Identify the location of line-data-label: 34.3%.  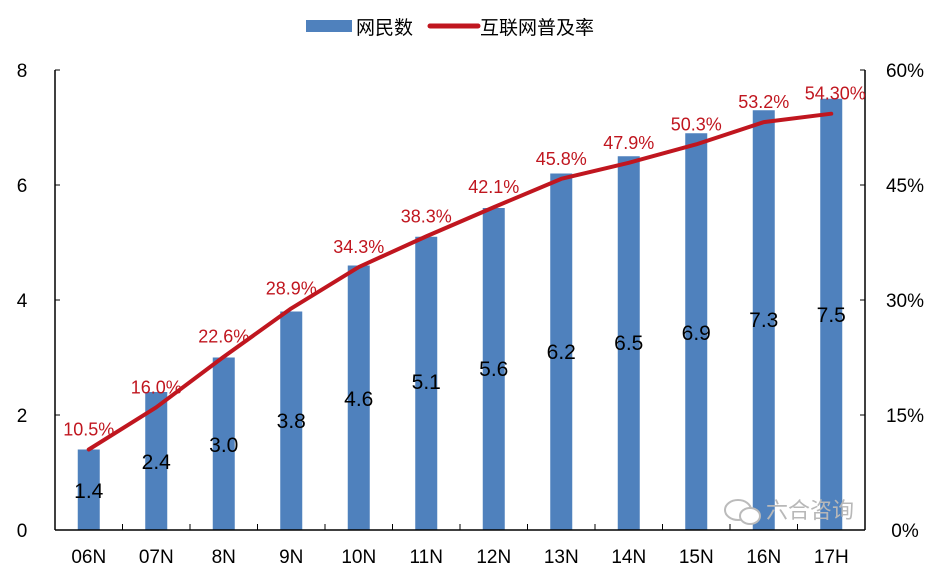
(358, 247).